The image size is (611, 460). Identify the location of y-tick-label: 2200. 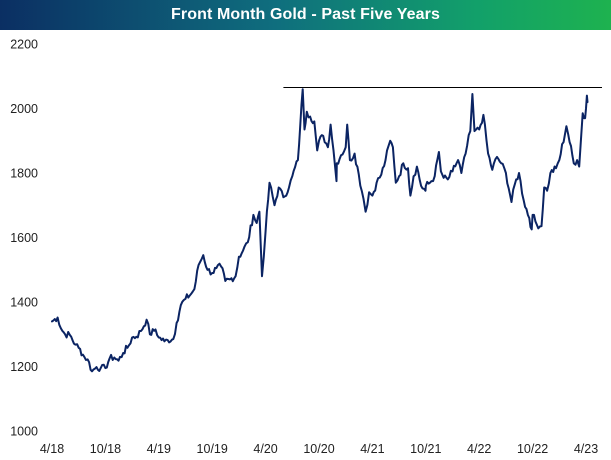
(24, 45).